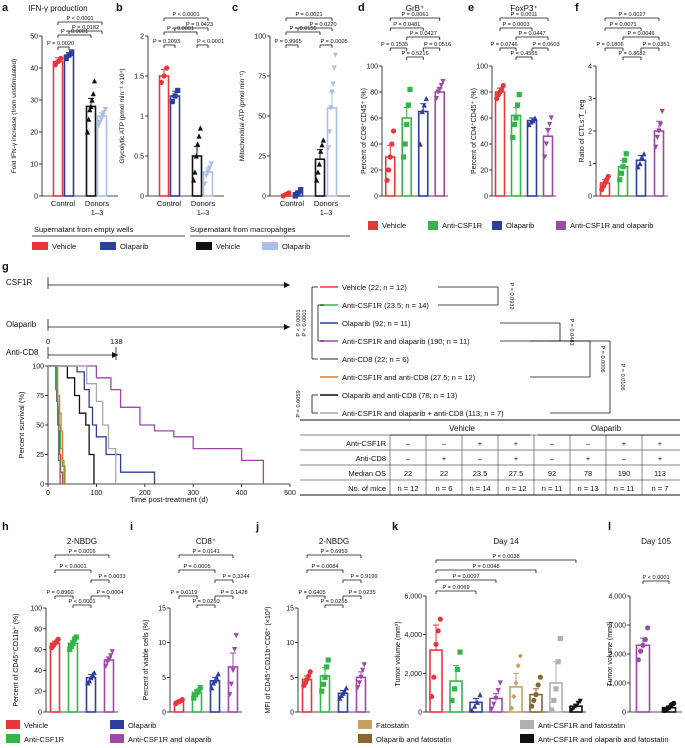  Describe the element at coordinates (516, 473) in the screenshot. I see `table-cell: 27.5` at that location.